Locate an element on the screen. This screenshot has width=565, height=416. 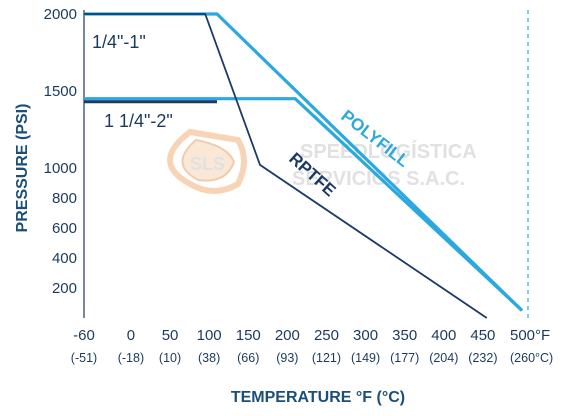
x-tick-label: 150 is located at coordinates (248, 335).